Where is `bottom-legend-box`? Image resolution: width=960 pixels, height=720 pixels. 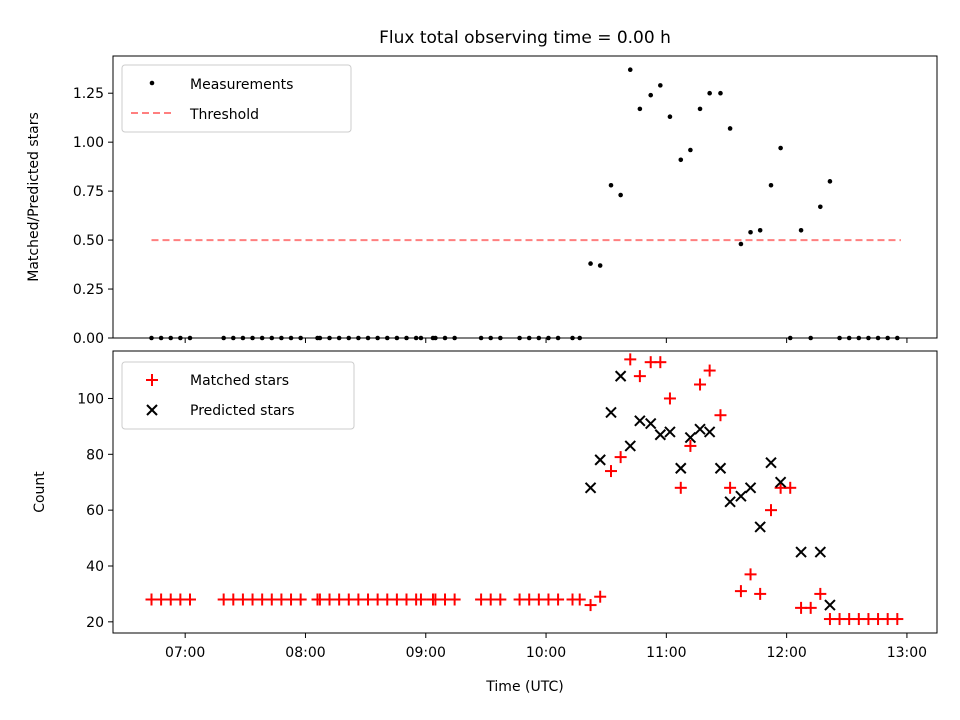
bottom-legend-box is located at coordinates (238, 395).